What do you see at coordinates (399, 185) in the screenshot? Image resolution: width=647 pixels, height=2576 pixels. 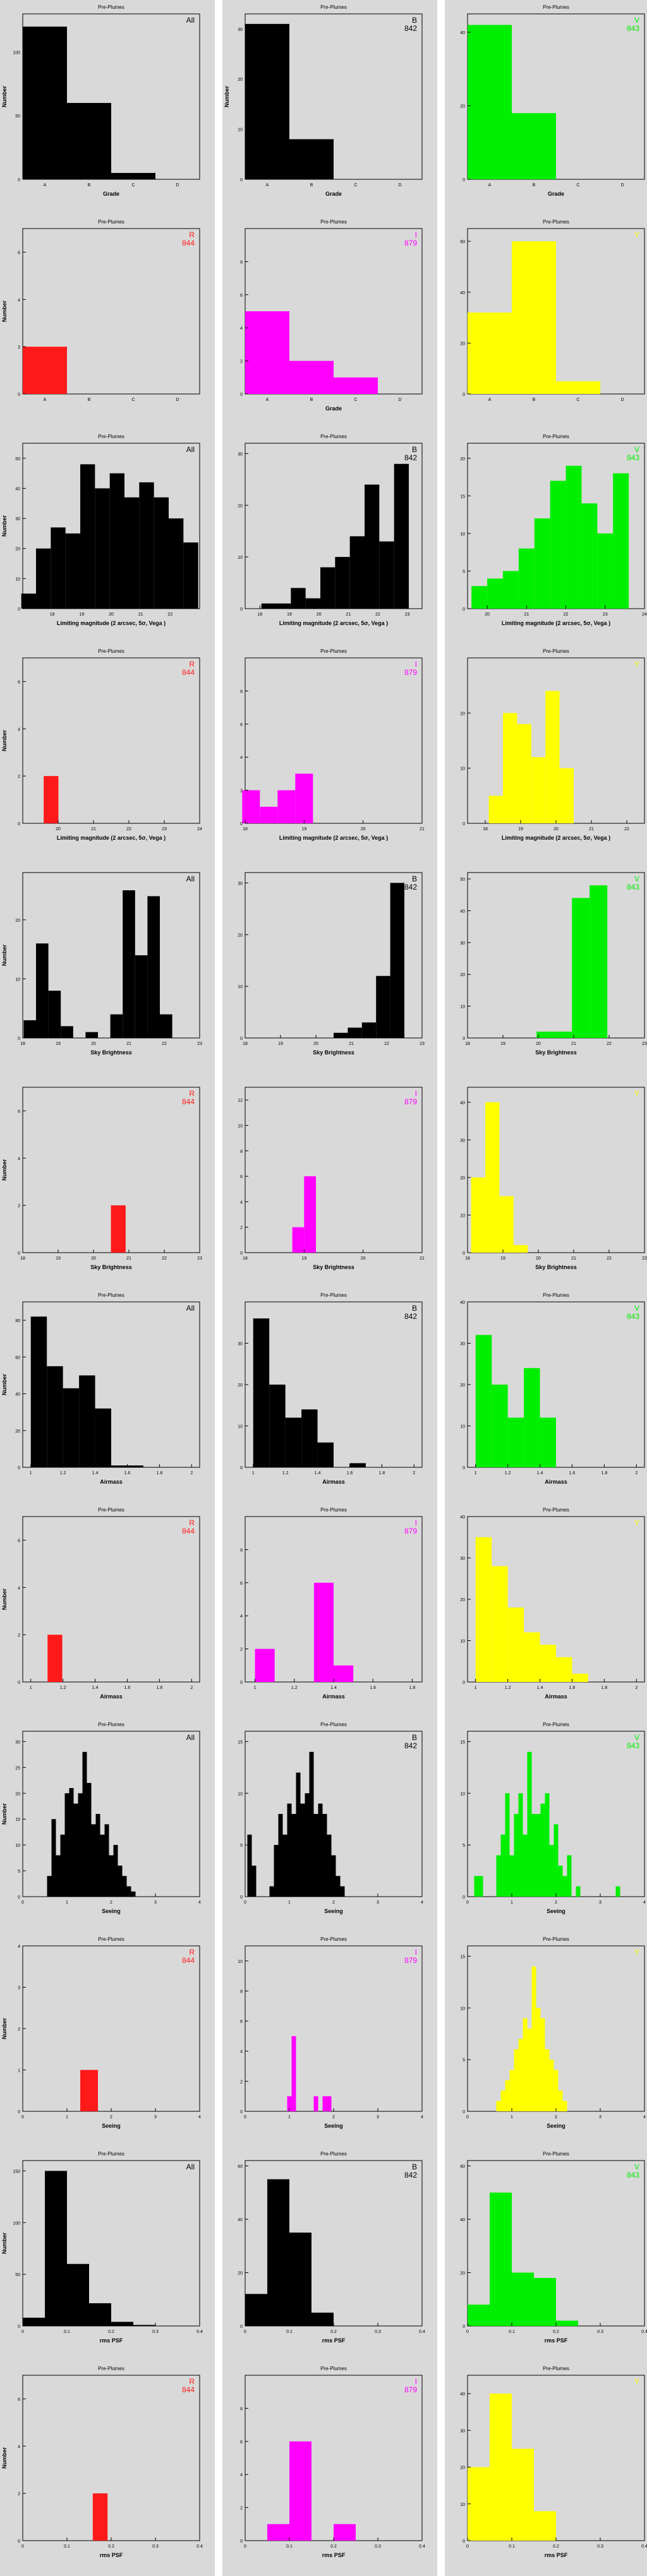 I see `x-tick-label: D` at bounding box center [399, 185].